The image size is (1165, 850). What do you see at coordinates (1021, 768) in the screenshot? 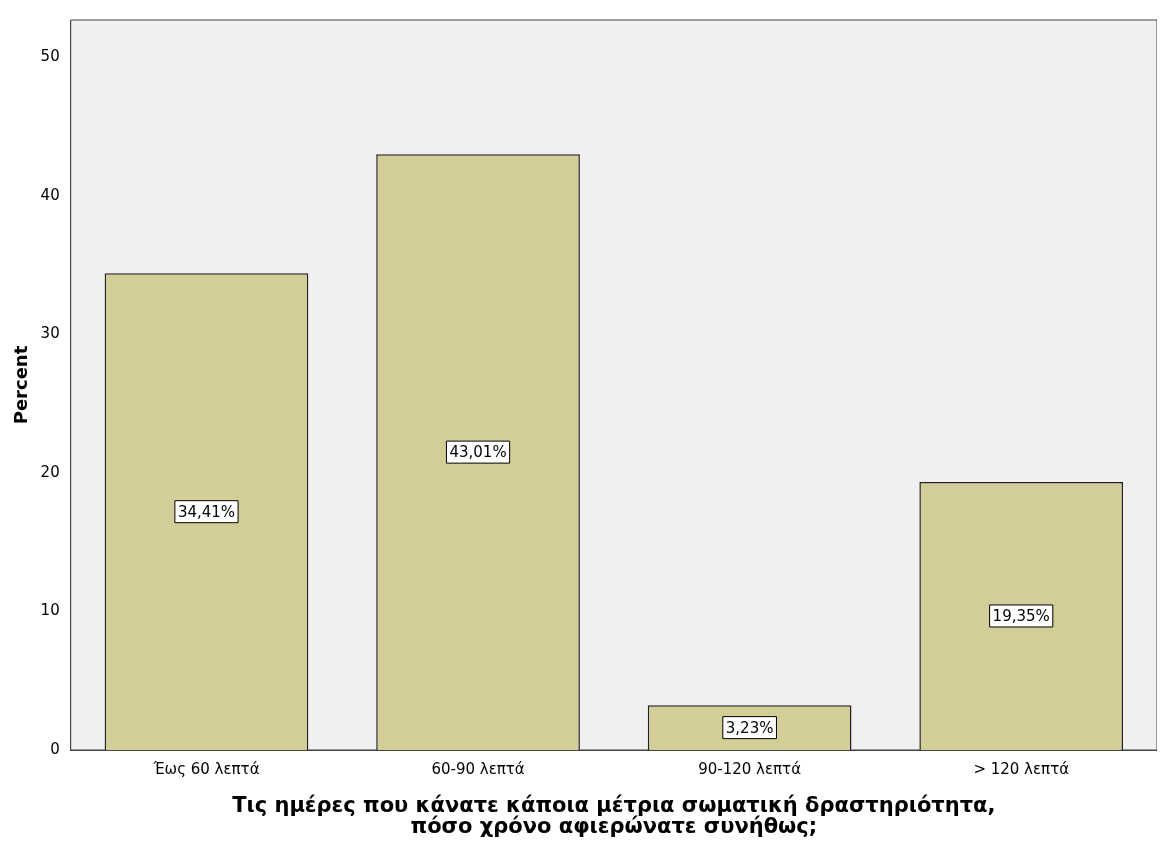
I see `x-tick-label: > 120 λεπτά` at bounding box center [1021, 768].